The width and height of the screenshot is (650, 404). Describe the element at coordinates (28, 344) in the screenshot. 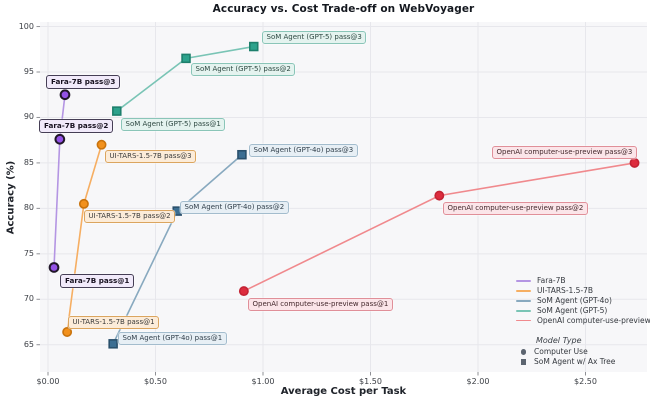

I see `y-tick-label-0: 65` at that location.